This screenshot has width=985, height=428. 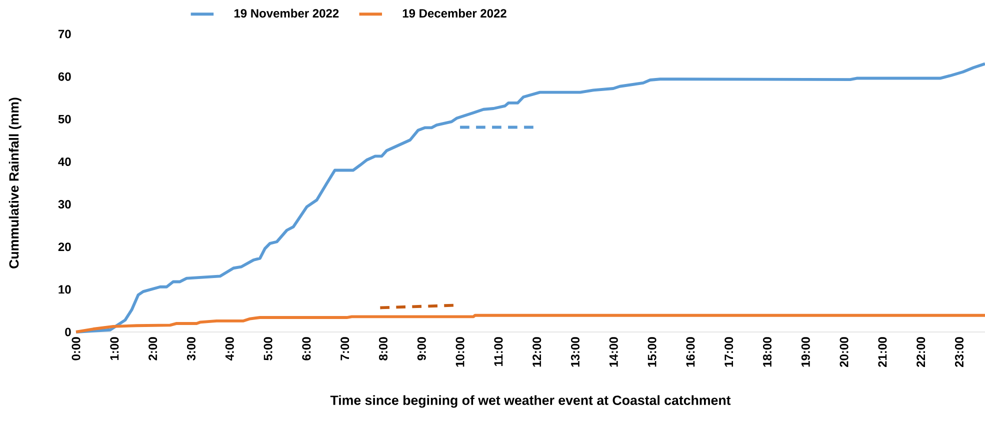 I want to click on x-tick-label: 6:00, so click(x=306, y=348).